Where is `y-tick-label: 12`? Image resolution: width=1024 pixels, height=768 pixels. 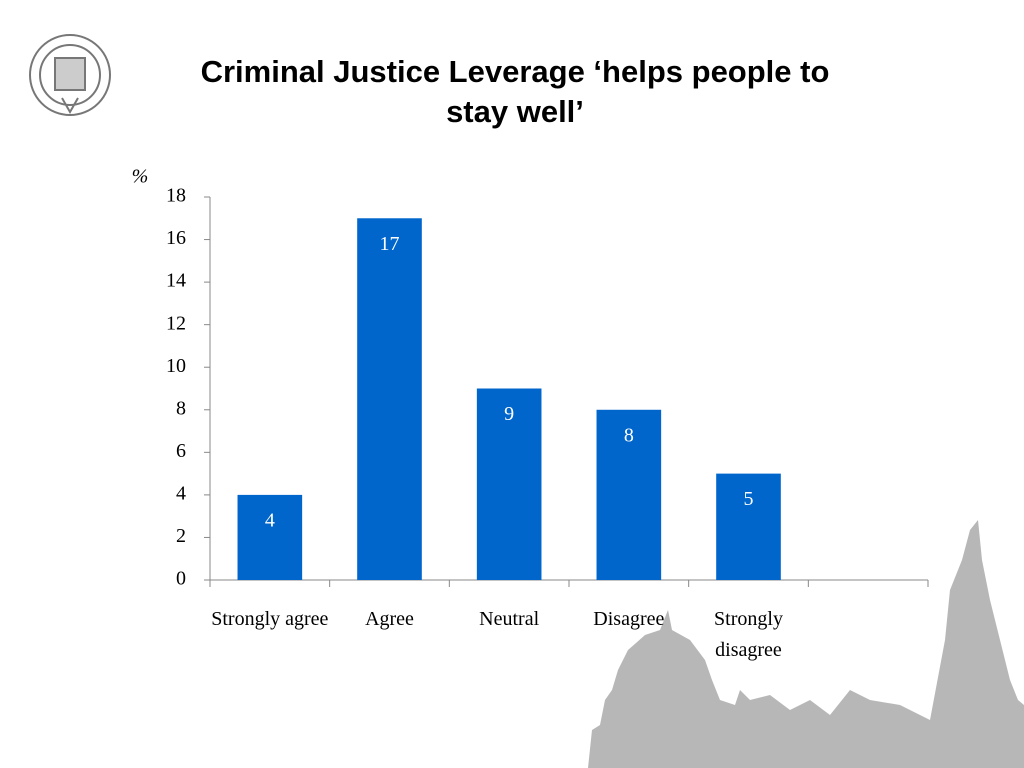
y-tick-label: 12 is located at coordinates (176, 323).